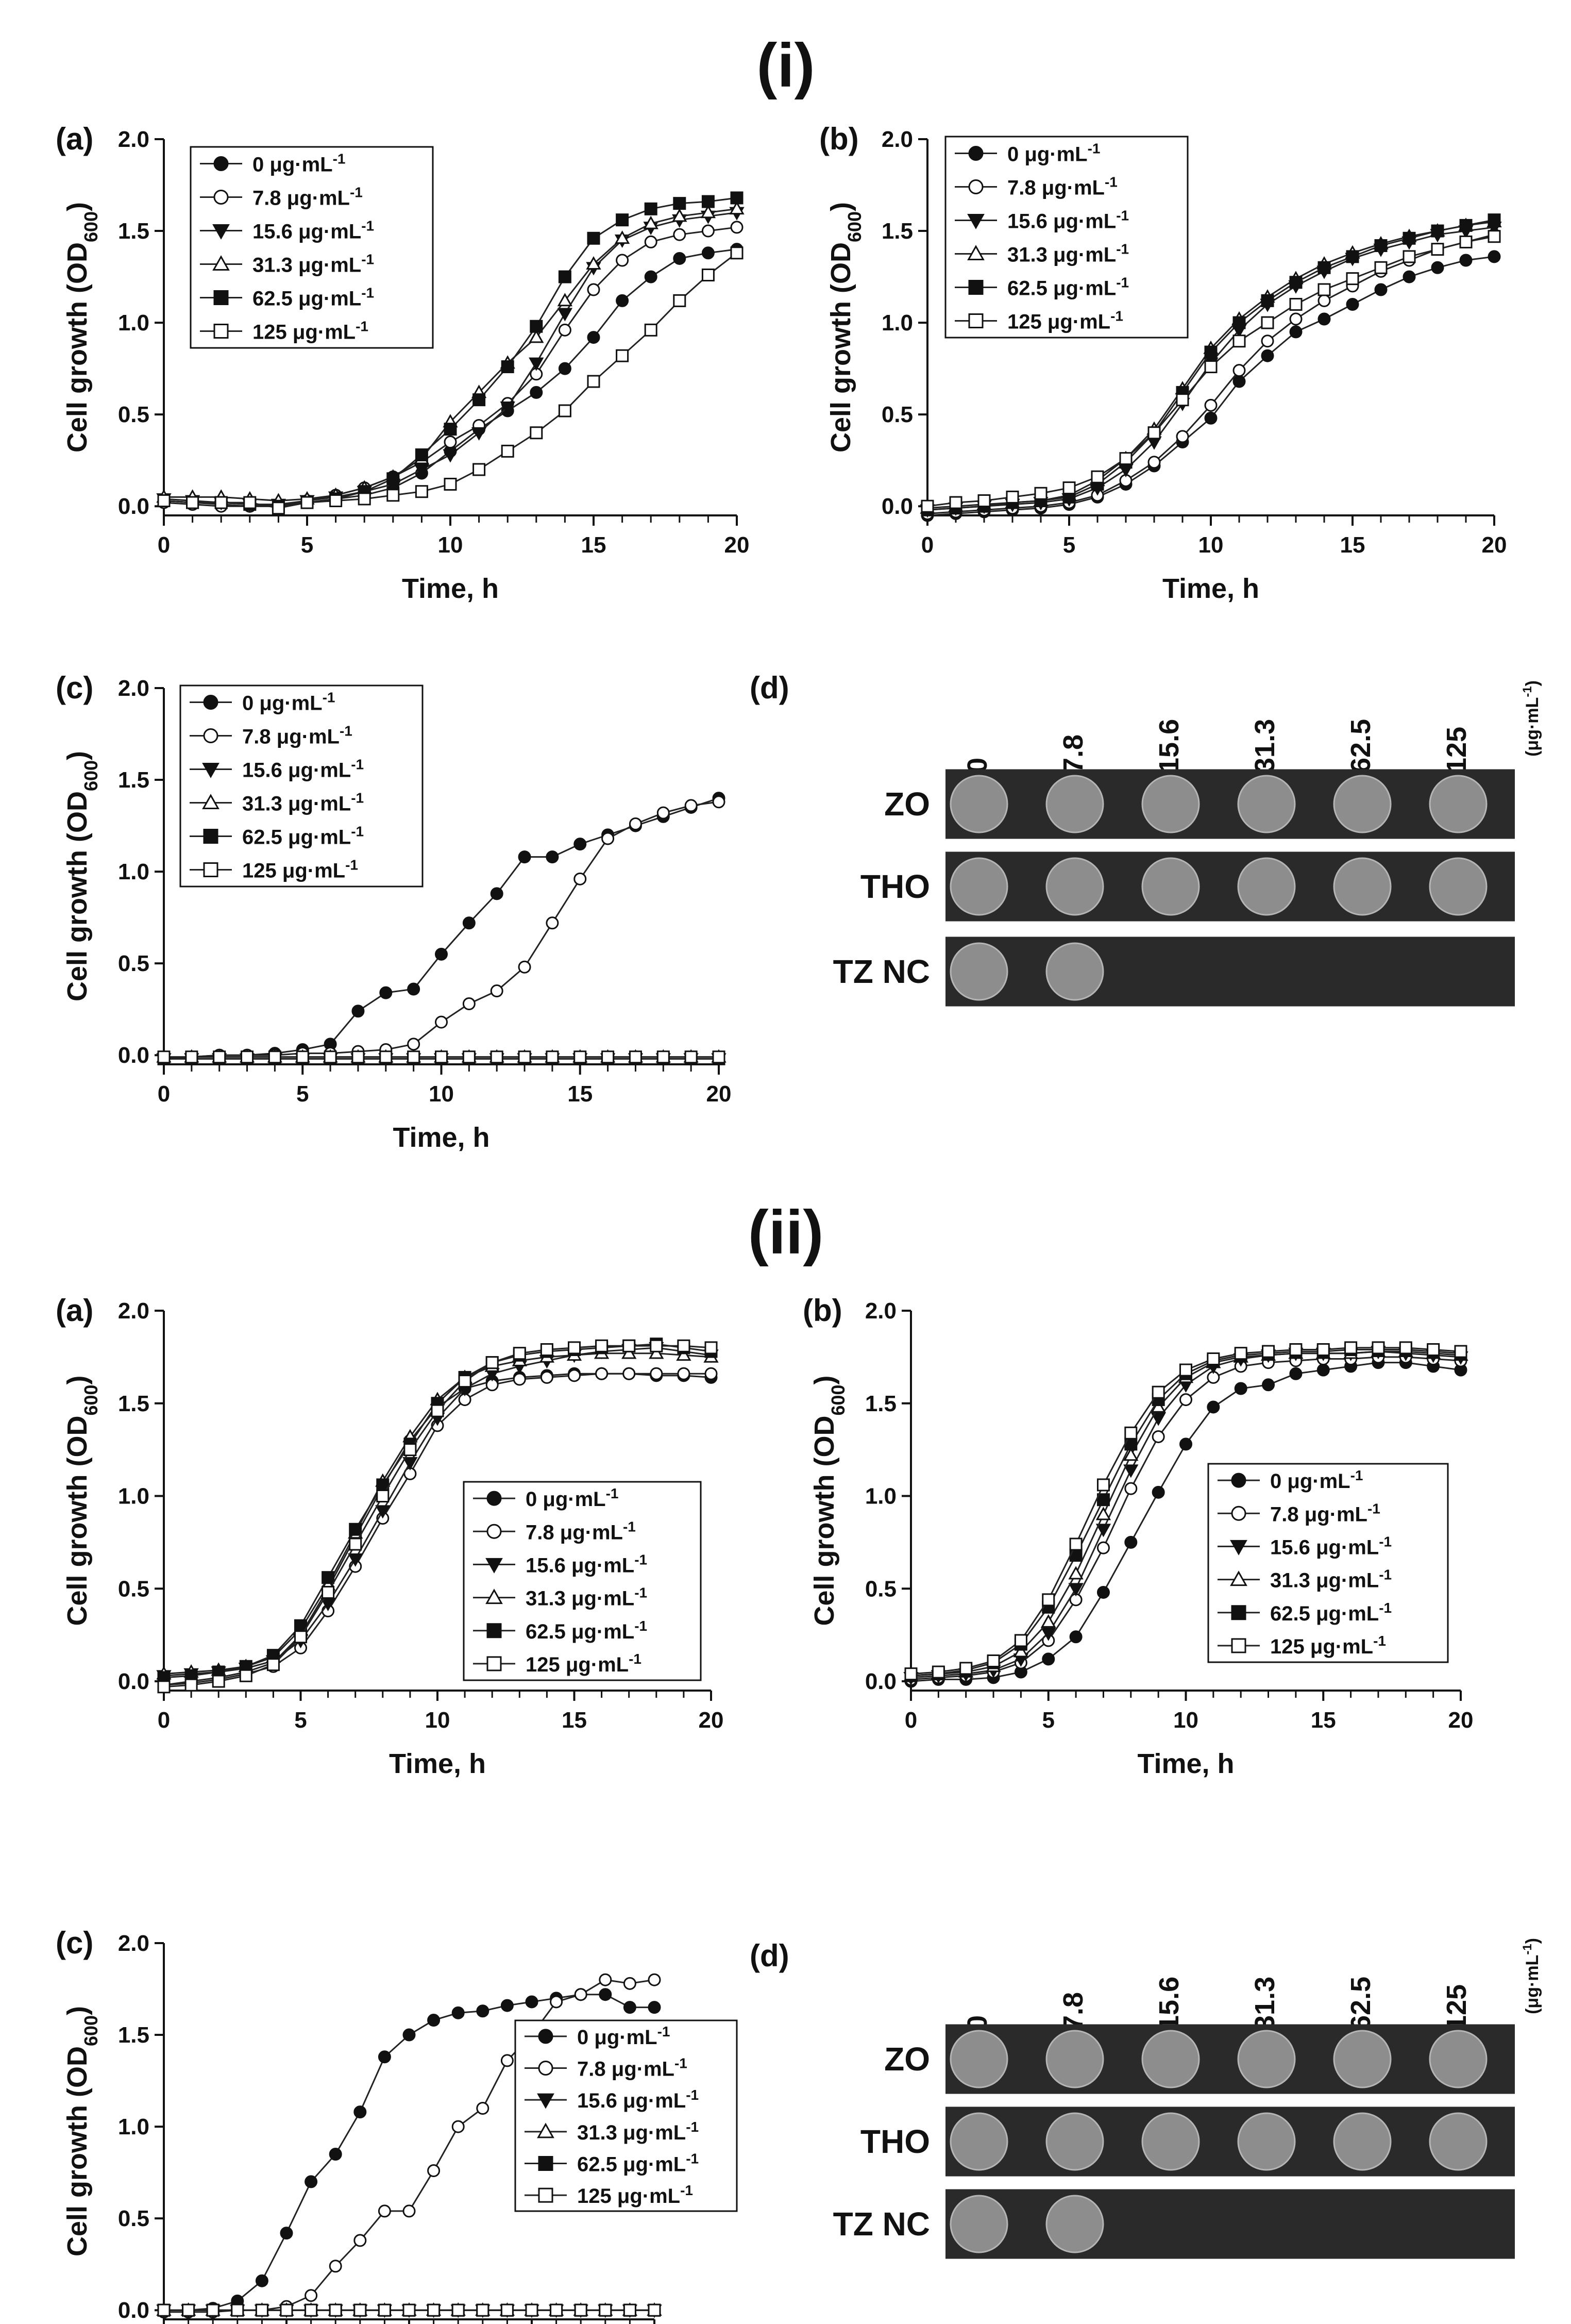  I want to click on legend-entry: 62.5 μg·mL-1, so click(287, 298).